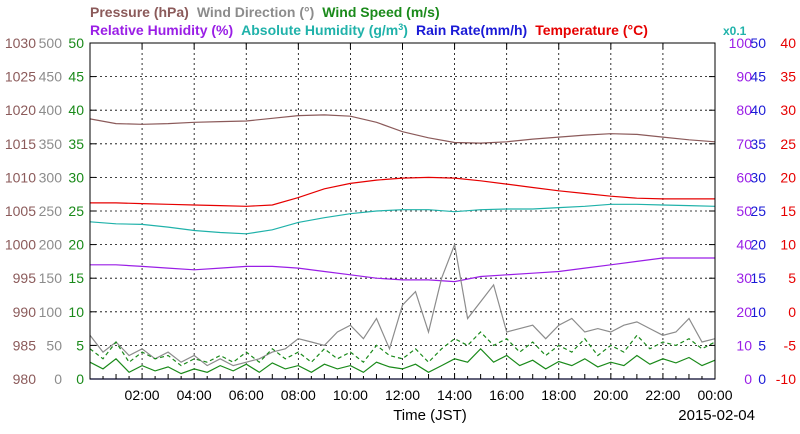 Image resolution: width=800 pixels, height=434 pixels. Describe the element at coordinates (402, 191) in the screenshot. I see `series-line-temperature` at that location.